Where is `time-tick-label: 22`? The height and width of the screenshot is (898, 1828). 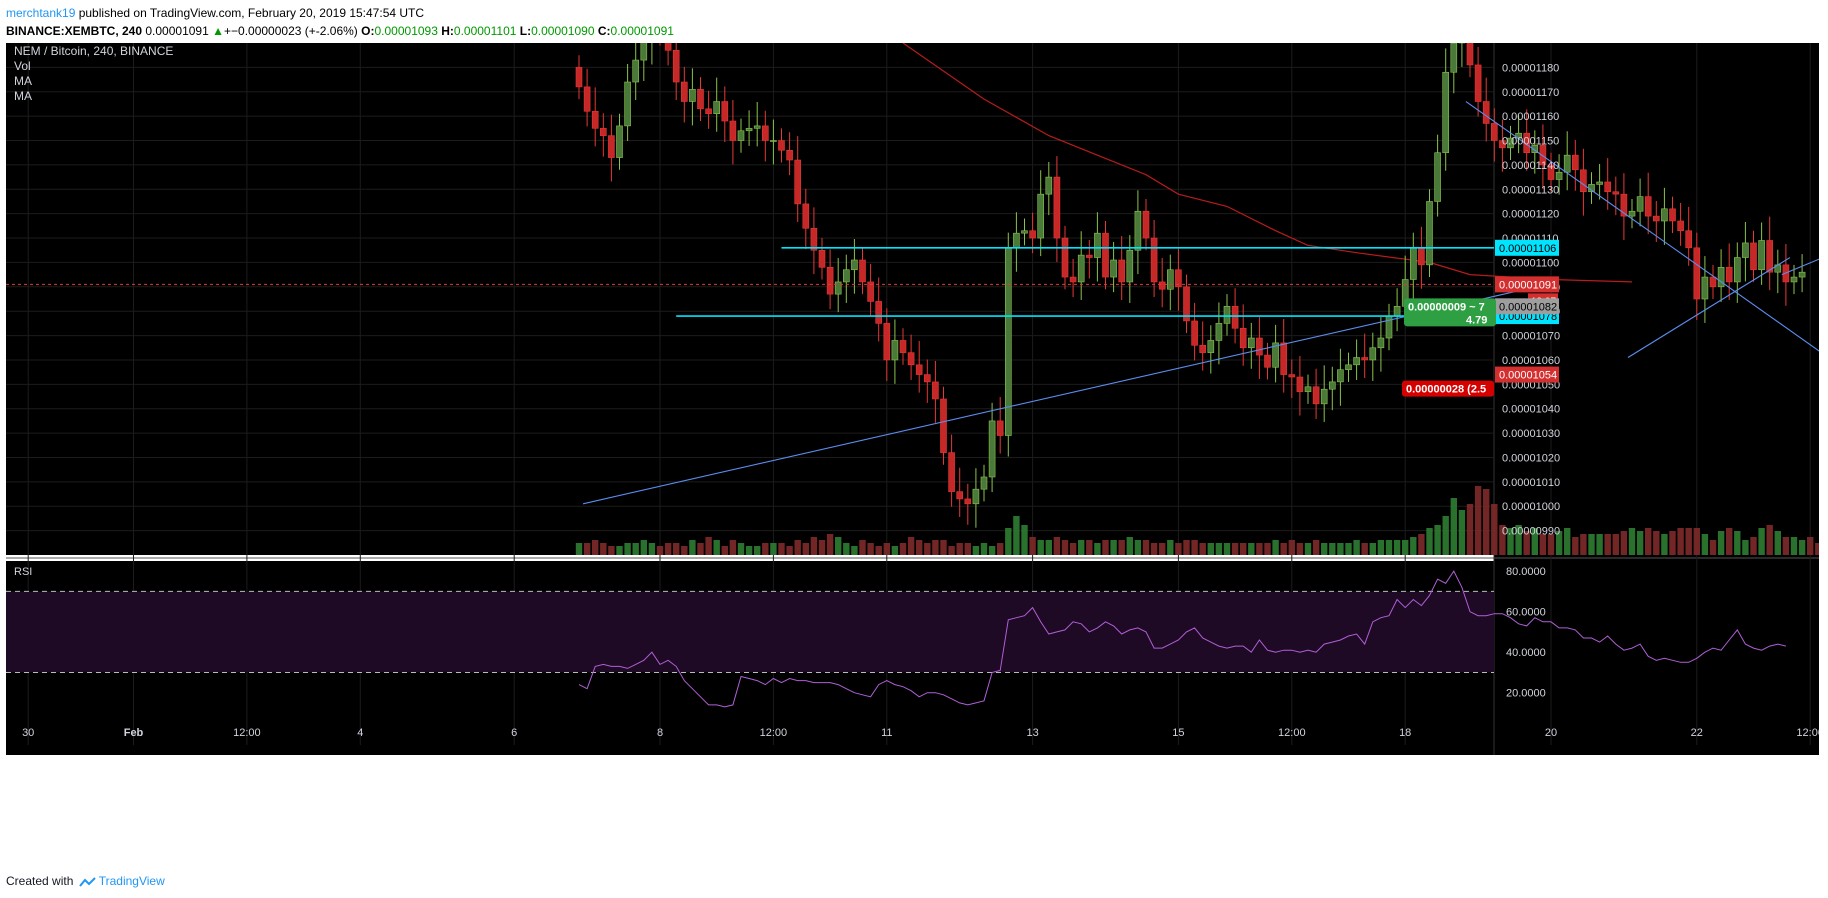 time-tick-label: 22 is located at coordinates (1697, 733).